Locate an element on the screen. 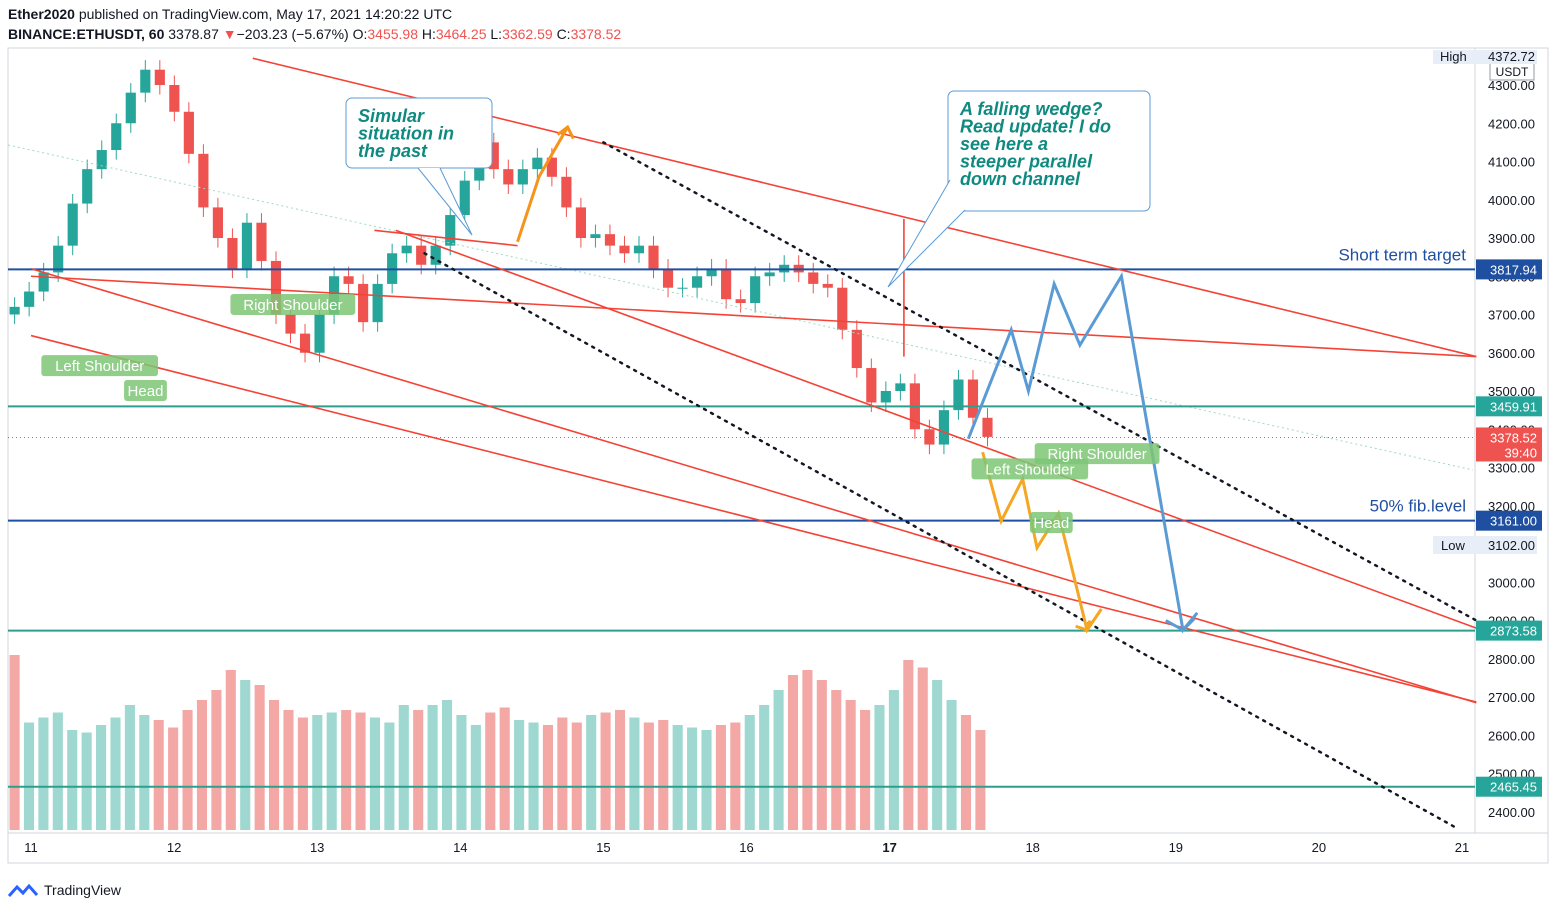 Image resolution: width=1555 pixels, height=907 pixels. price-change: −203.23 (−5.67%) is located at coordinates (292, 34).